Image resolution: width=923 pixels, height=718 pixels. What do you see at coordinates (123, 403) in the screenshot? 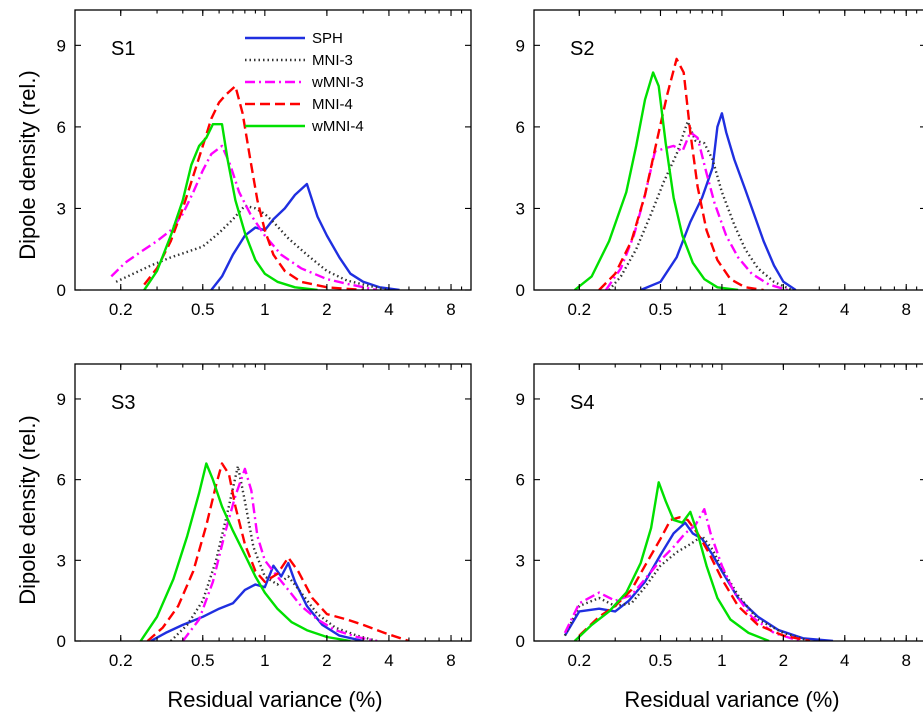
I see `panel-label: S3` at bounding box center [123, 403].